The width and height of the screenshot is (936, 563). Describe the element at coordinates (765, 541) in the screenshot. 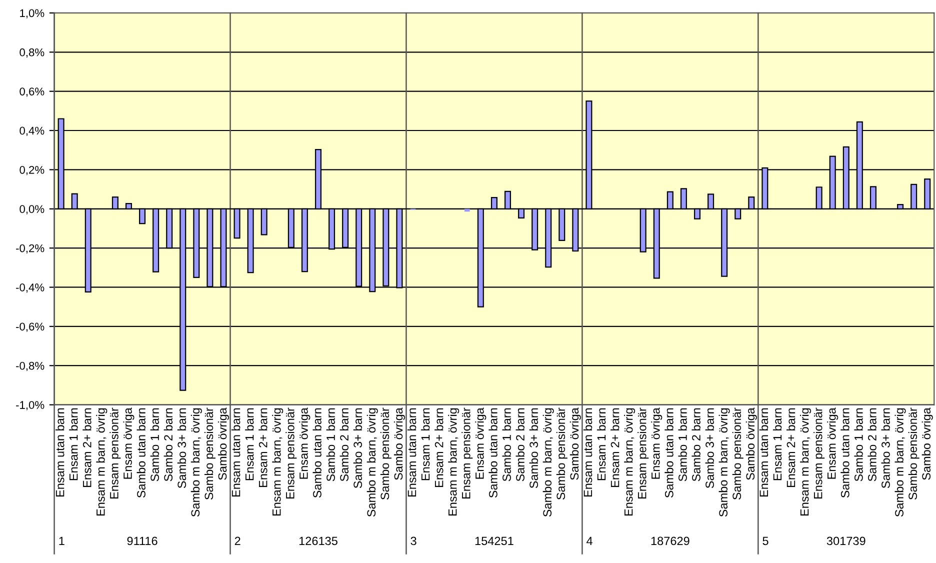

I see `text: 5` at that location.